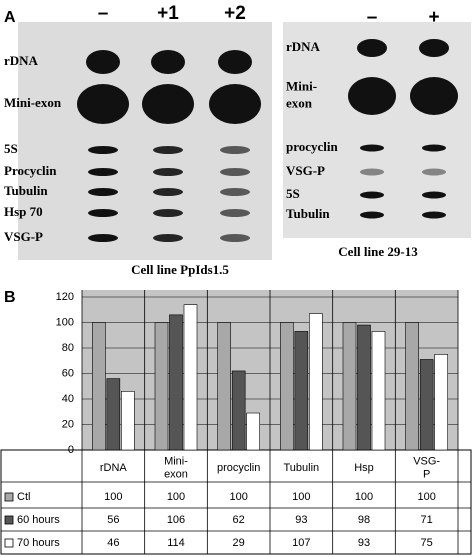  I want to click on y-tick-label: 0, so click(71, 450).